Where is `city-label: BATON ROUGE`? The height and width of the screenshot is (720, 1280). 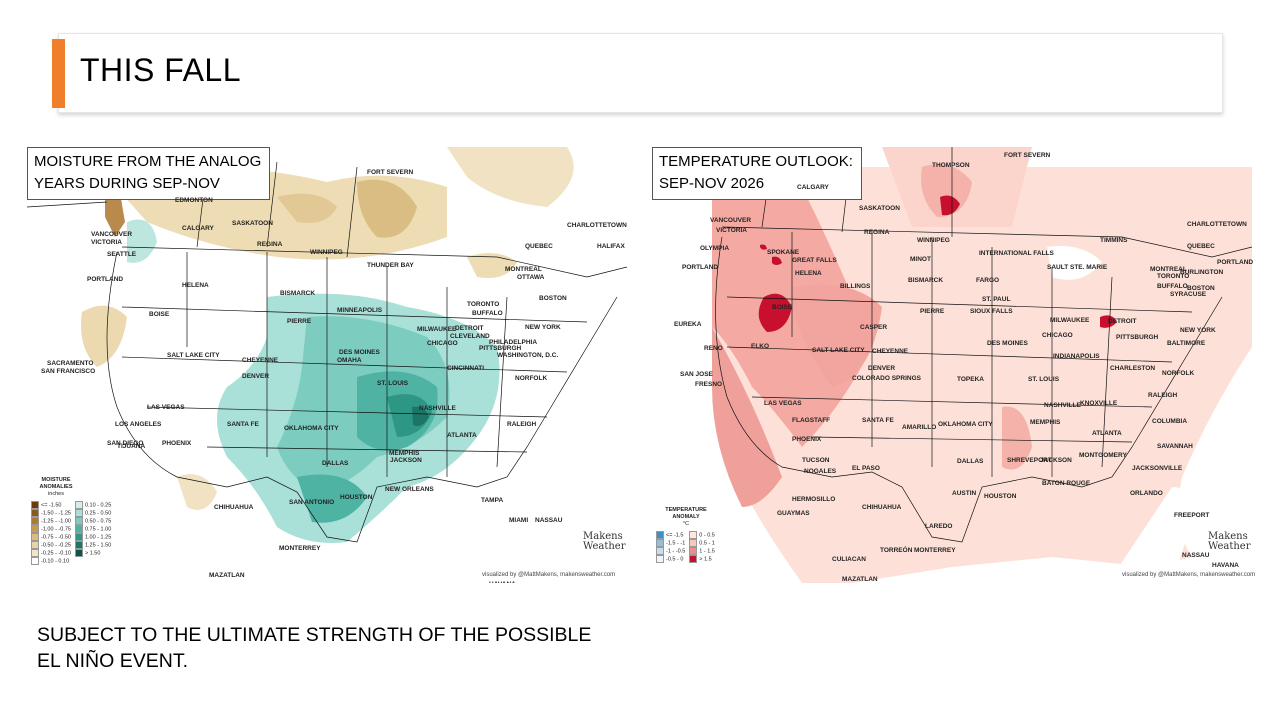 city-label: BATON ROUGE is located at coordinates (1066, 483).